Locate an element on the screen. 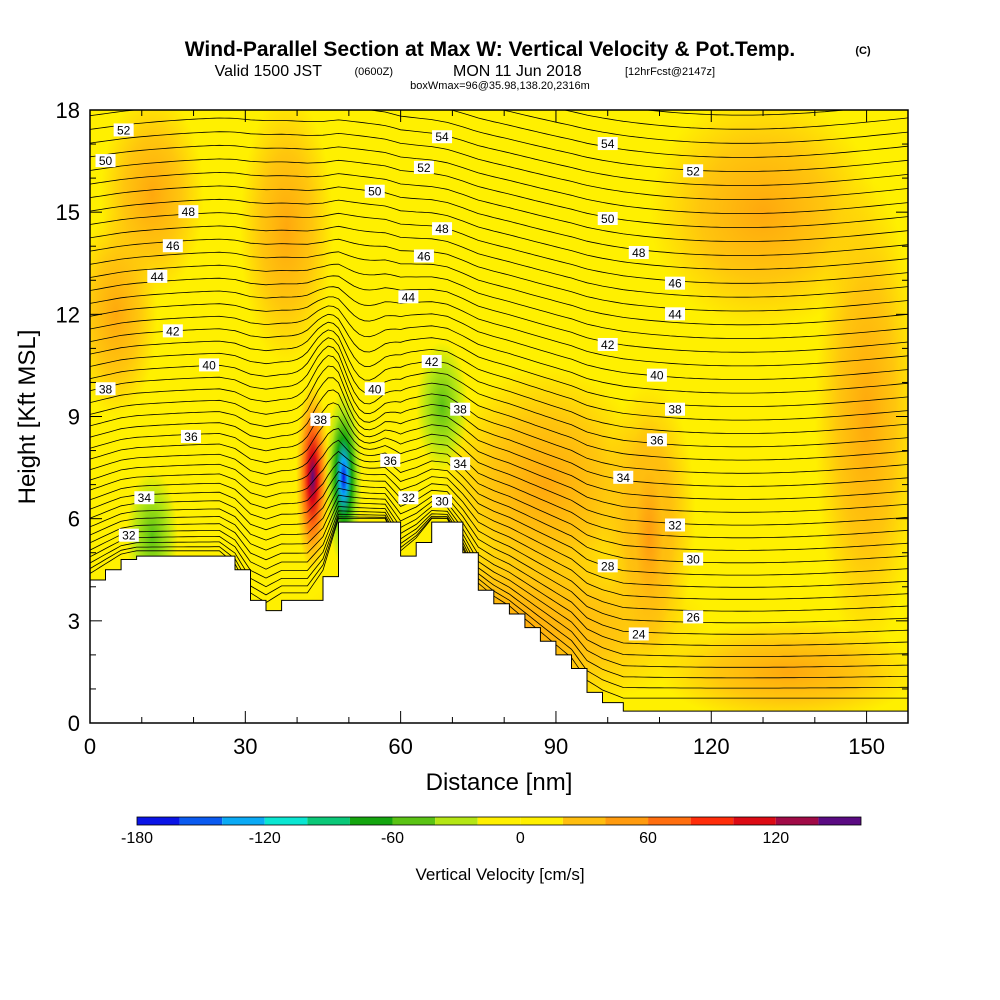  contour-label-text: 42 is located at coordinates (173, 331).